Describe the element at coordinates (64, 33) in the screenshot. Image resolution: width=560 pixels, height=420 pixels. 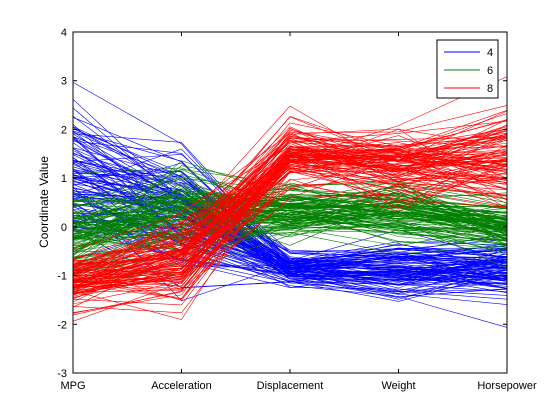
I see `y-tick-label: 4` at that location.